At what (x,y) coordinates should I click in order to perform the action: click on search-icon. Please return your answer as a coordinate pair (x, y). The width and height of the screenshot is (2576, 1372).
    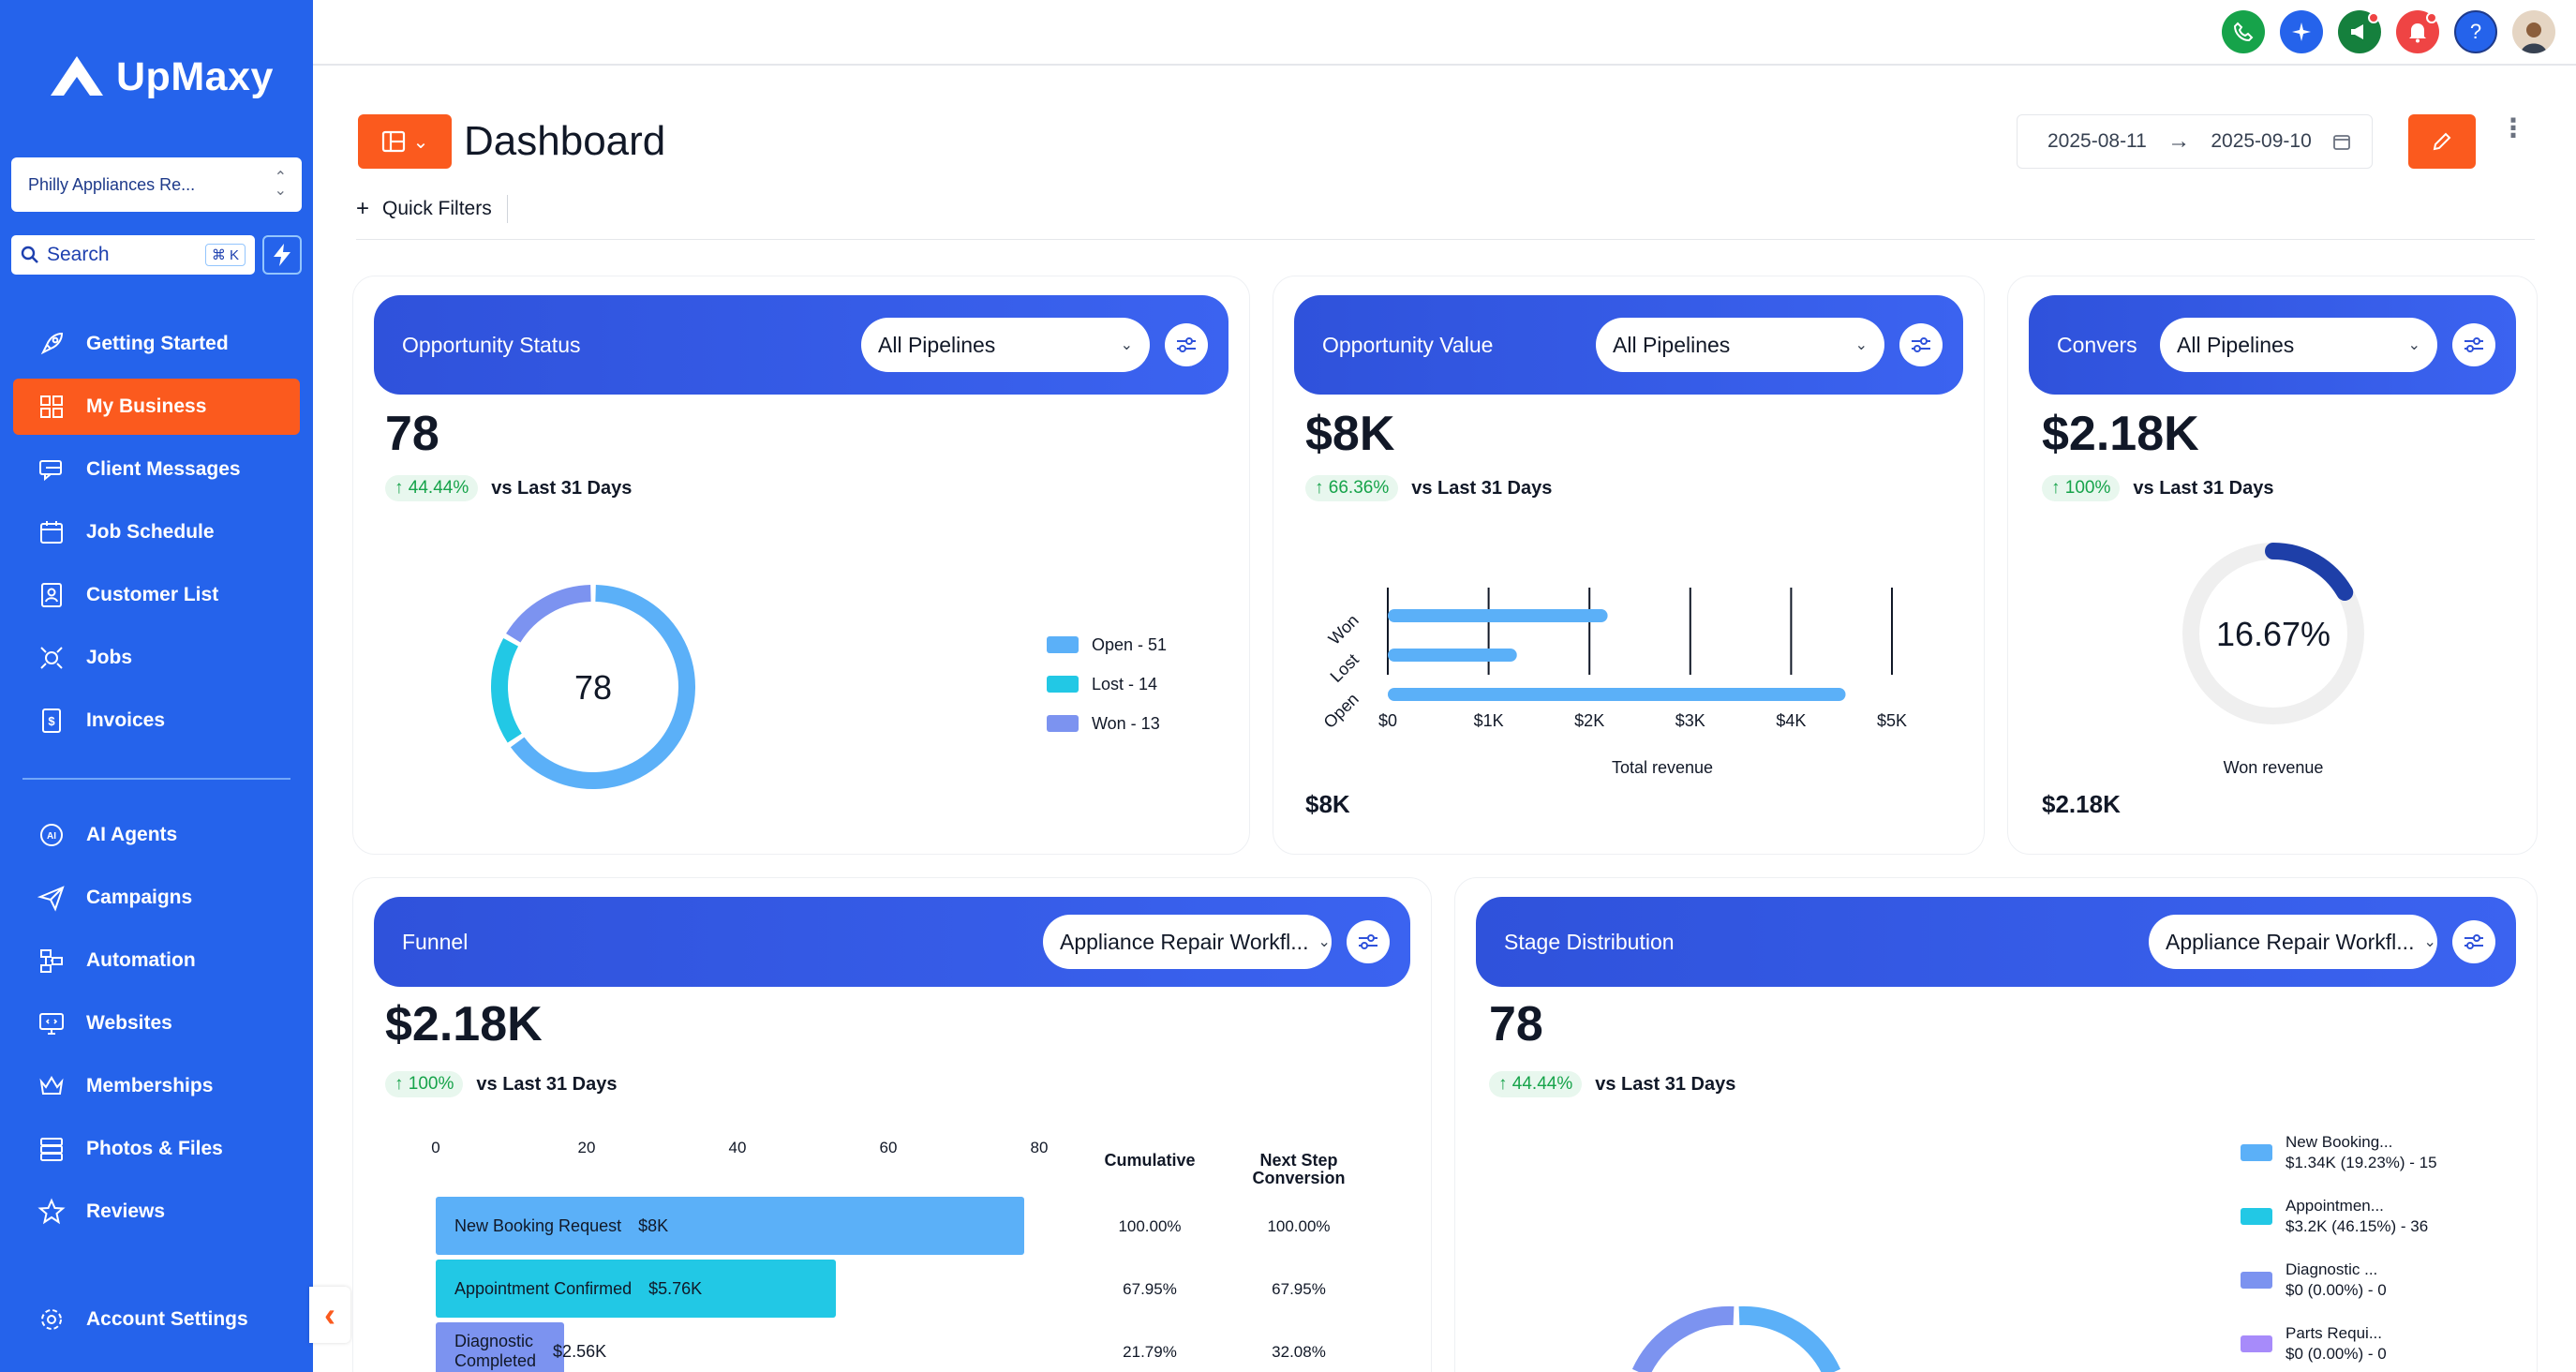
    Looking at the image, I should click on (29, 254).